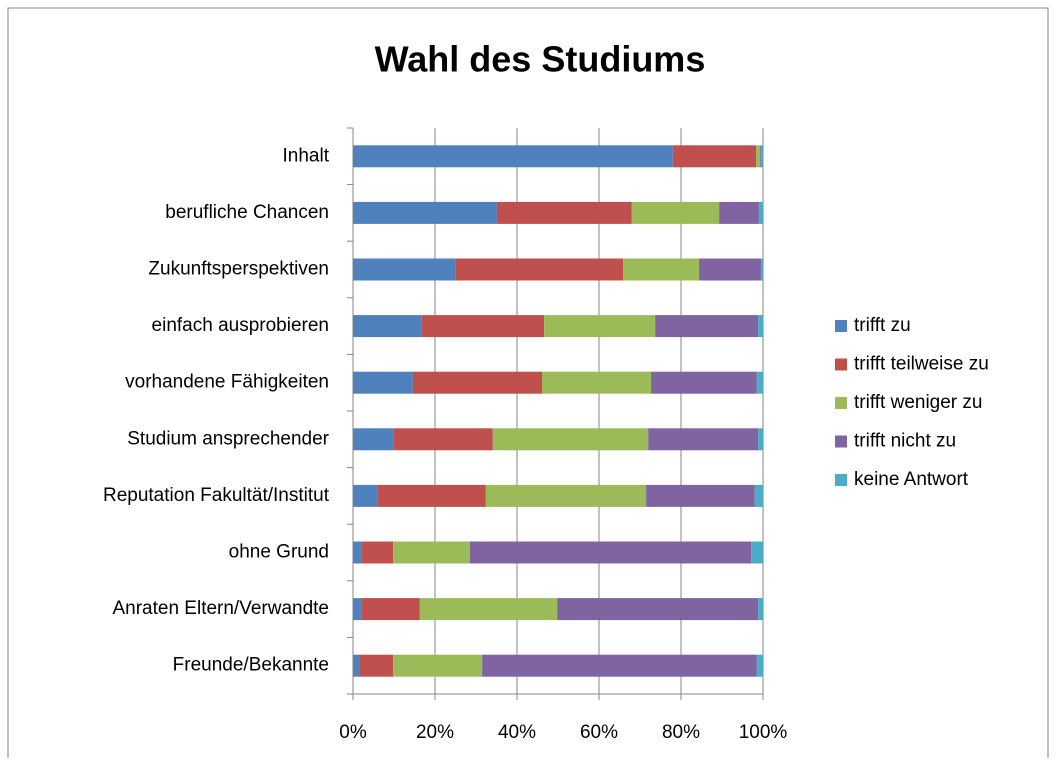 This screenshot has width=1056, height=763. What do you see at coordinates (681, 732) in the screenshot?
I see `x-tick-label: 80%` at bounding box center [681, 732].